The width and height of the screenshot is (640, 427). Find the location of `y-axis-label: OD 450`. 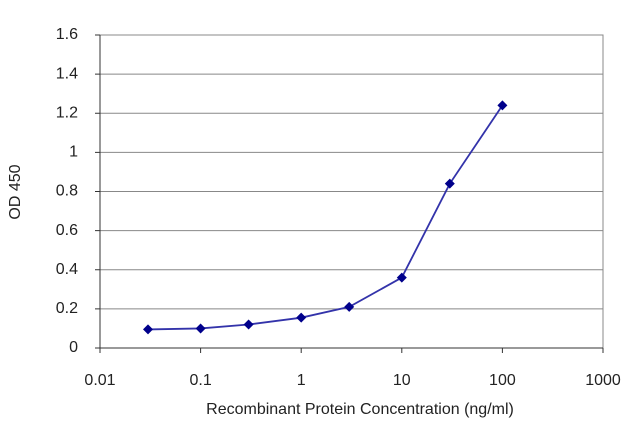

y-axis-label: OD 450 is located at coordinates (15, 191).